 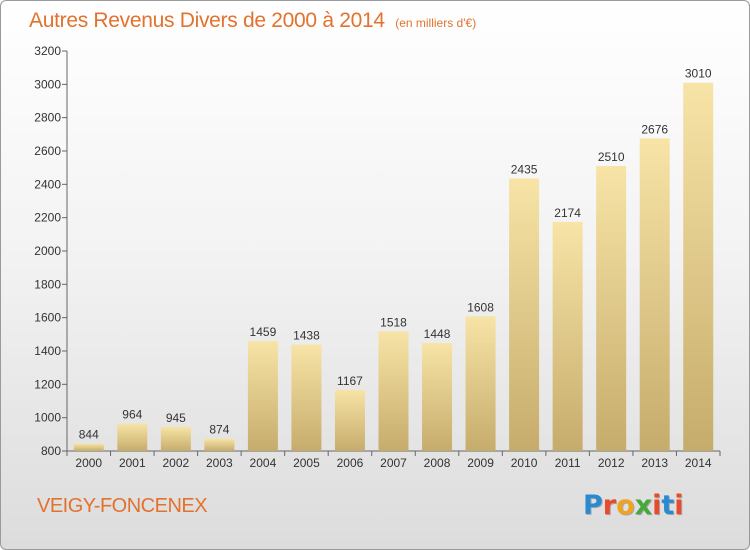 I want to click on data-label: 2510, so click(x=611, y=157).